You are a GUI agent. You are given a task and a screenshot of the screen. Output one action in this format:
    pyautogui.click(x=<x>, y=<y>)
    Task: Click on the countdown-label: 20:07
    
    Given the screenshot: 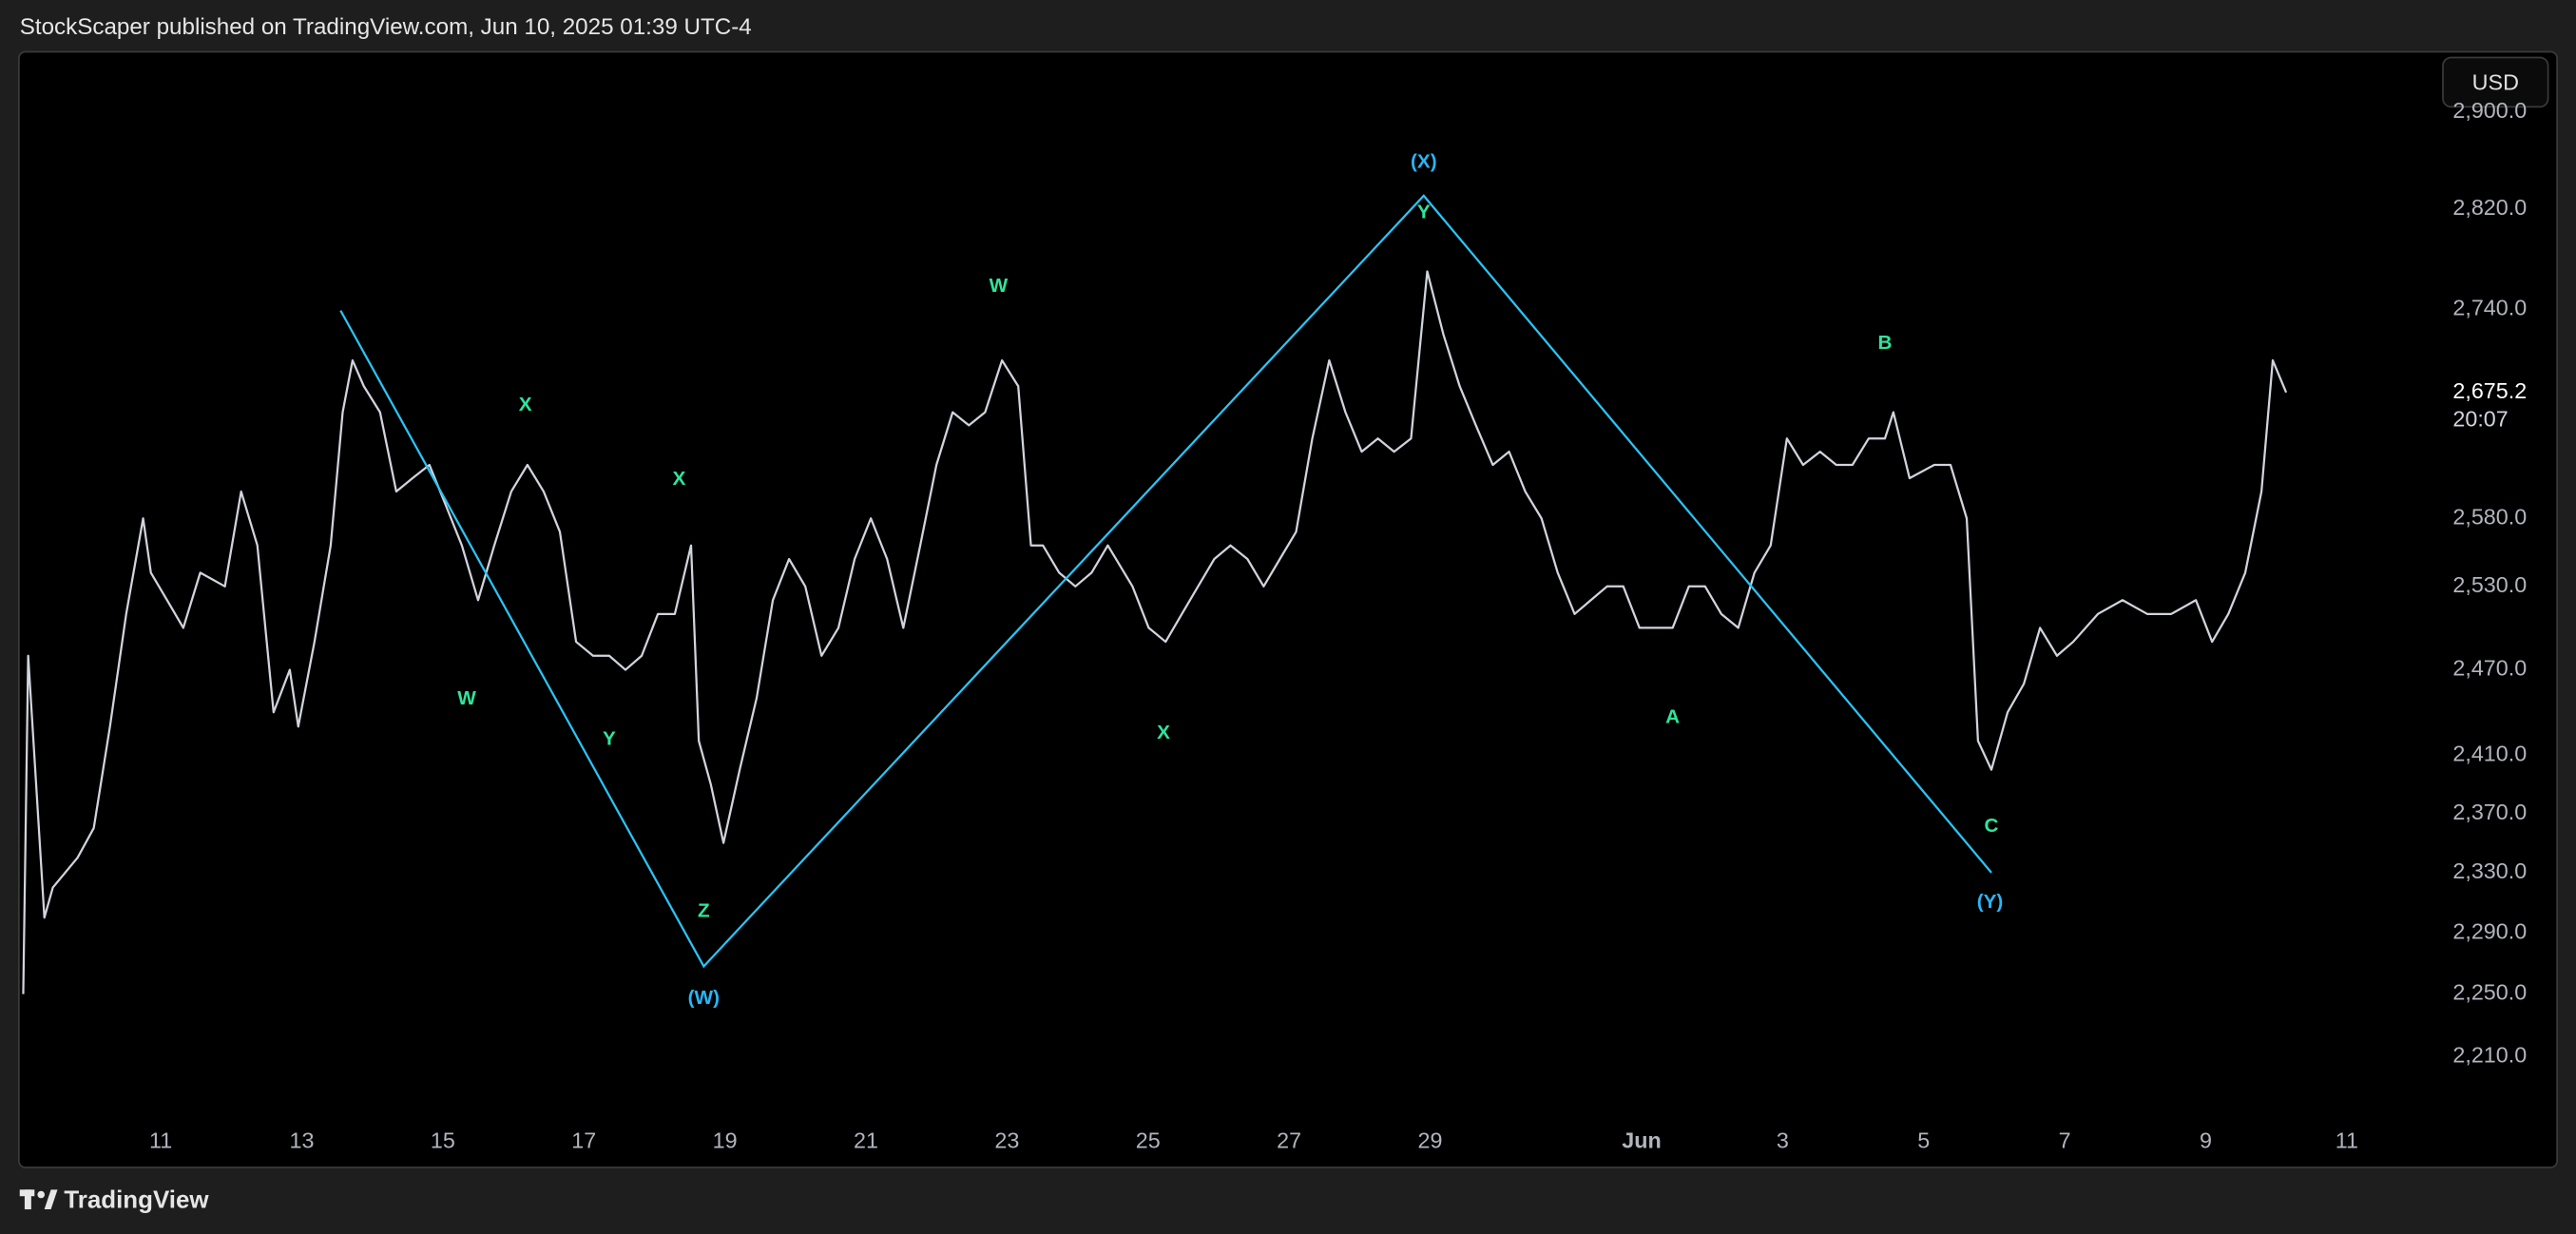 What is the action you would take?
    pyautogui.click(x=2480, y=418)
    